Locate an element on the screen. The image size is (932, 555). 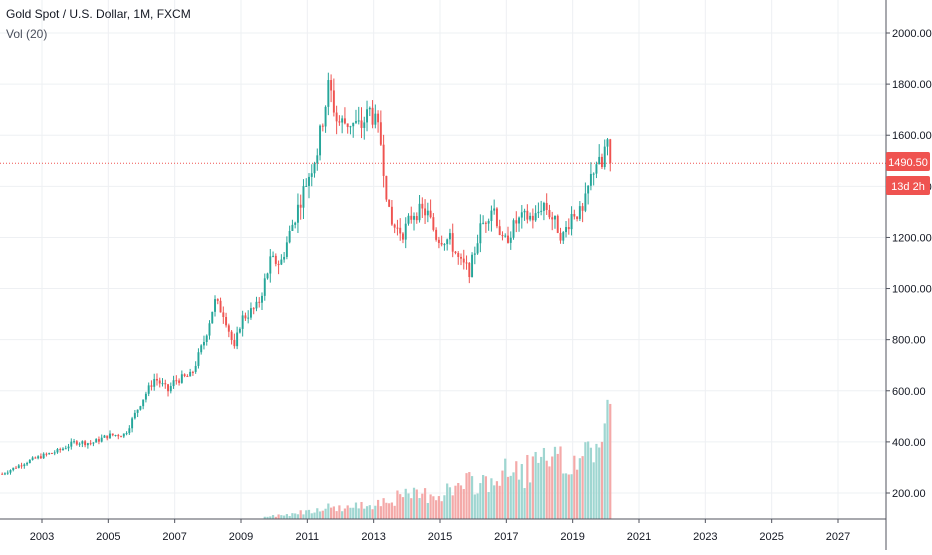
y-tick-label: 200.00 is located at coordinates (909, 494).